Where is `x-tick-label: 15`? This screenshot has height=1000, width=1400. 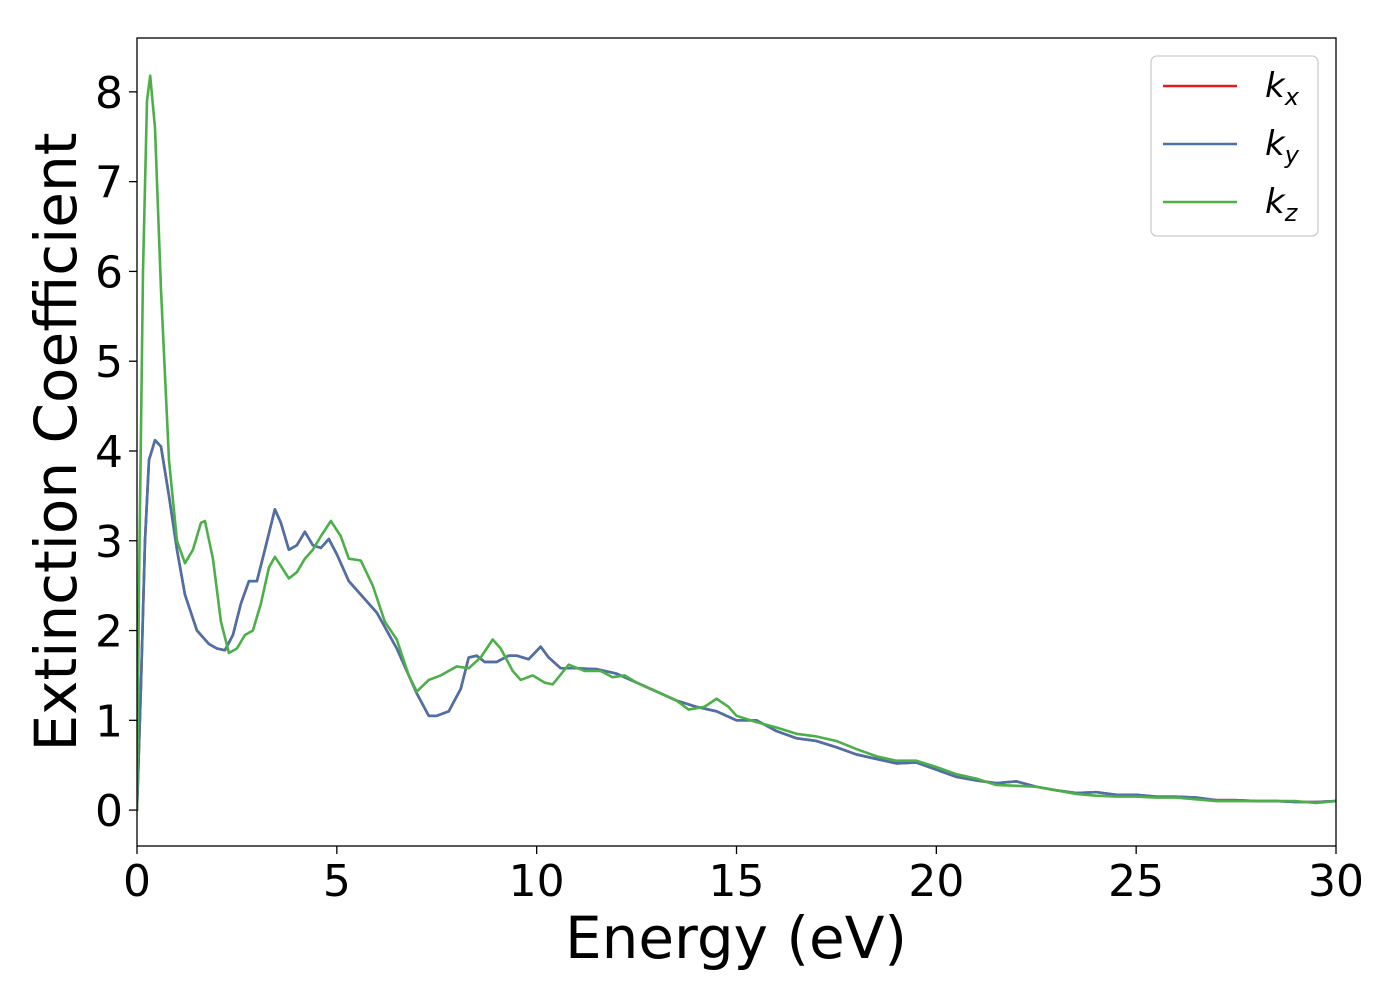 x-tick-label: 15 is located at coordinates (737, 881).